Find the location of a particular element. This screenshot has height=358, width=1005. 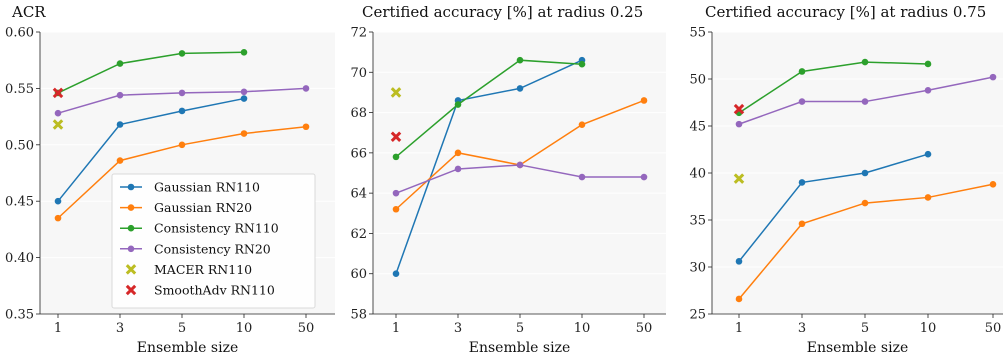

y-tick-label: 68 is located at coordinates (358, 113).